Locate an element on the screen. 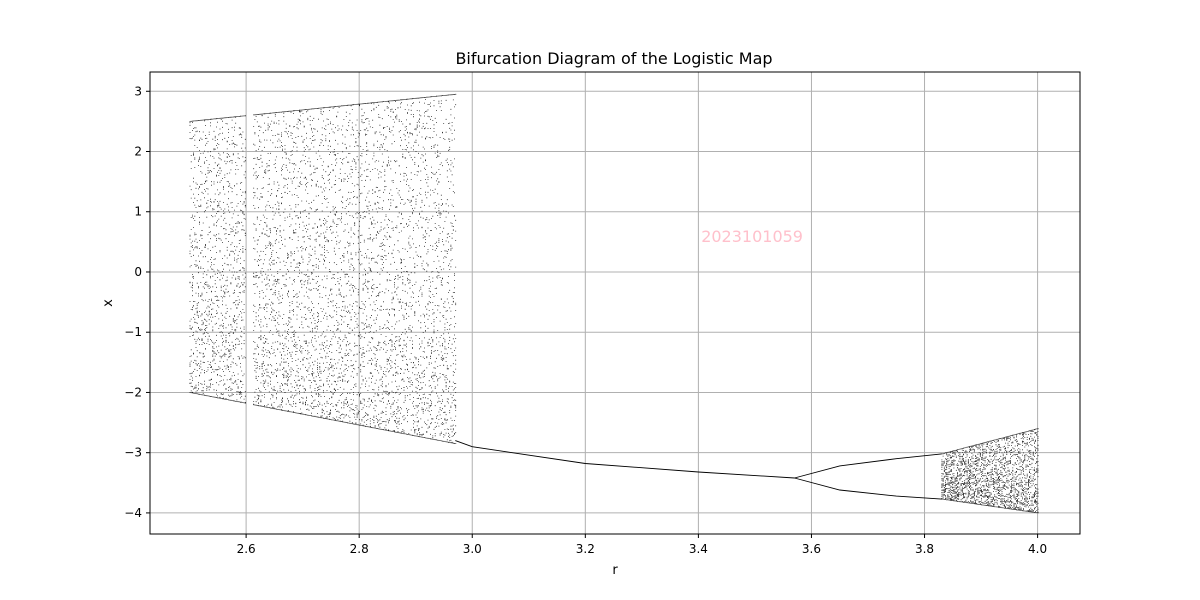 The height and width of the screenshot is (600, 1200). x-axis-ticks: 2.6 2.8 3.0 3.2 3.4 3.6 3.8 4.0 is located at coordinates (642, 545).